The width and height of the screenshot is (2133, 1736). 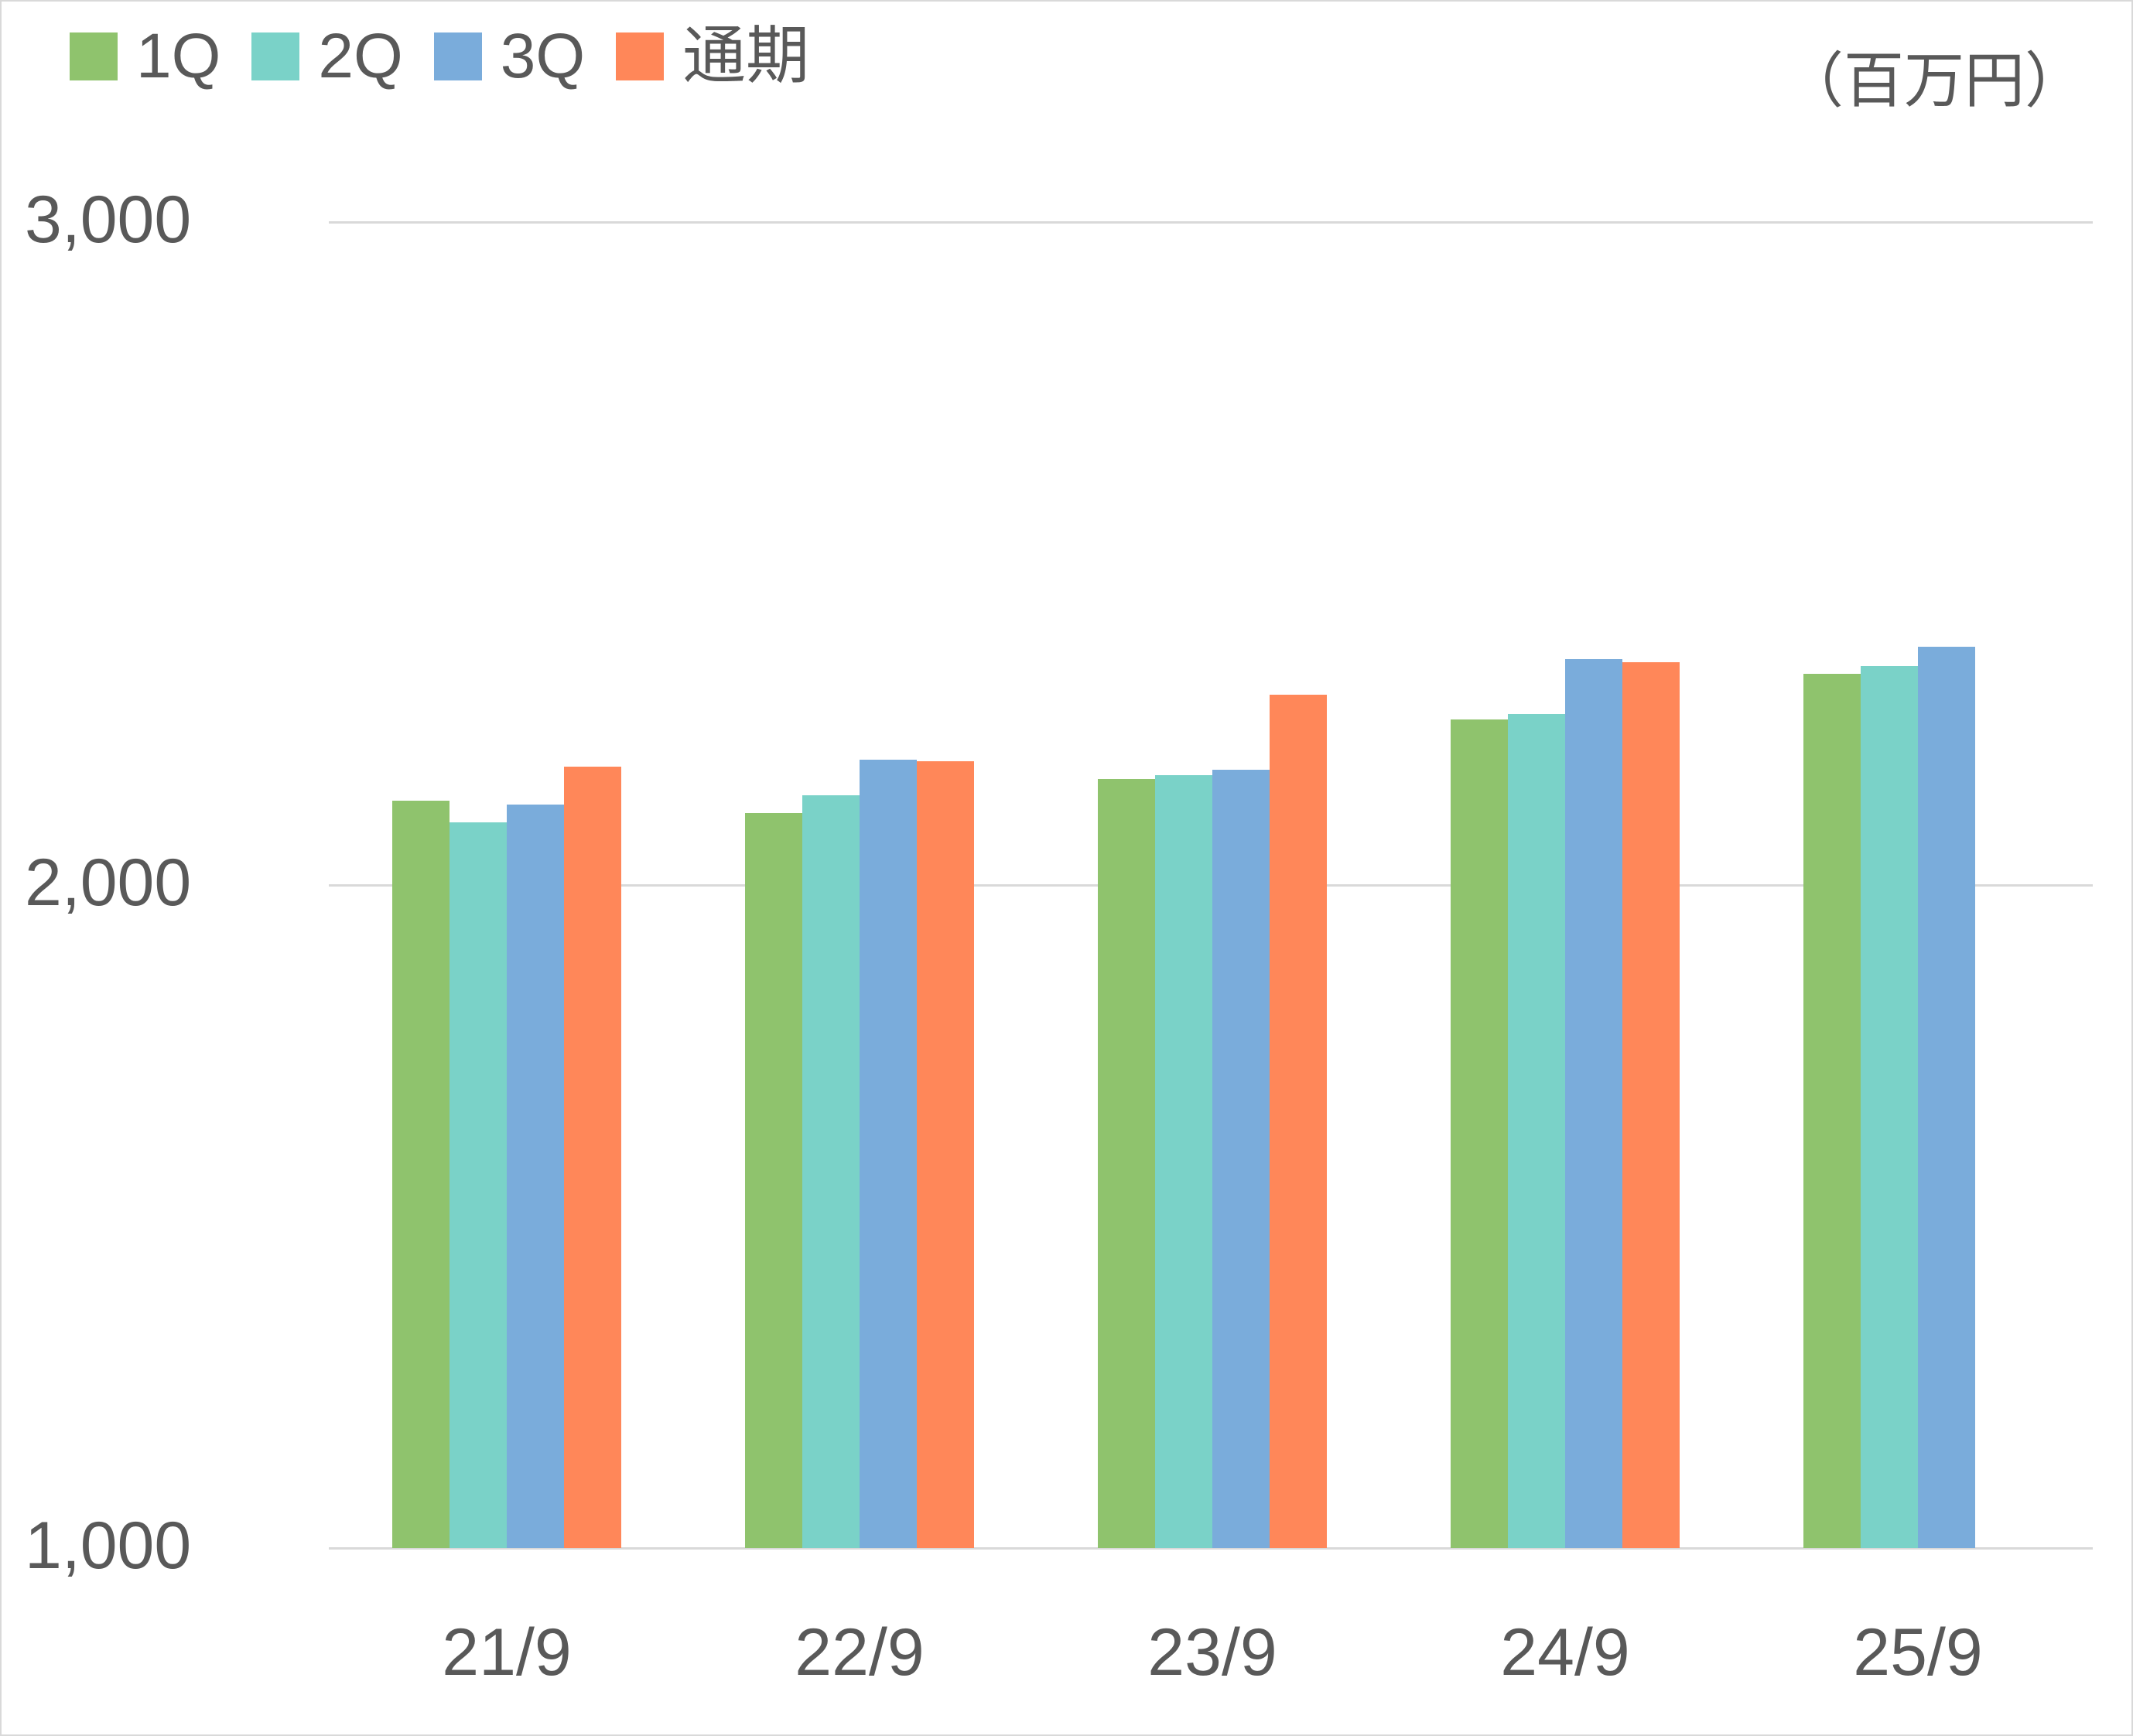 I want to click on legend-swatch-2q, so click(x=275, y=56).